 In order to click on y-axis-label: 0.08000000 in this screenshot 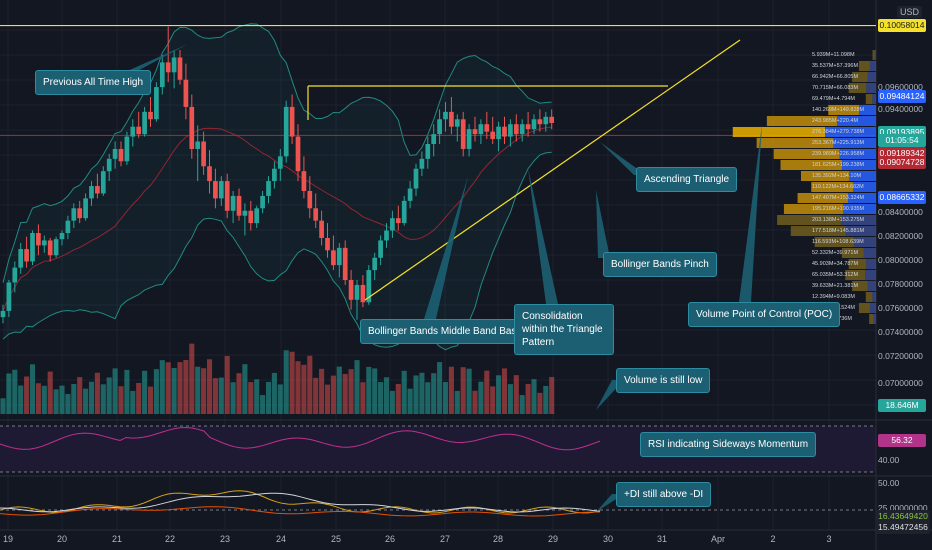, I will do `click(900, 260)`.